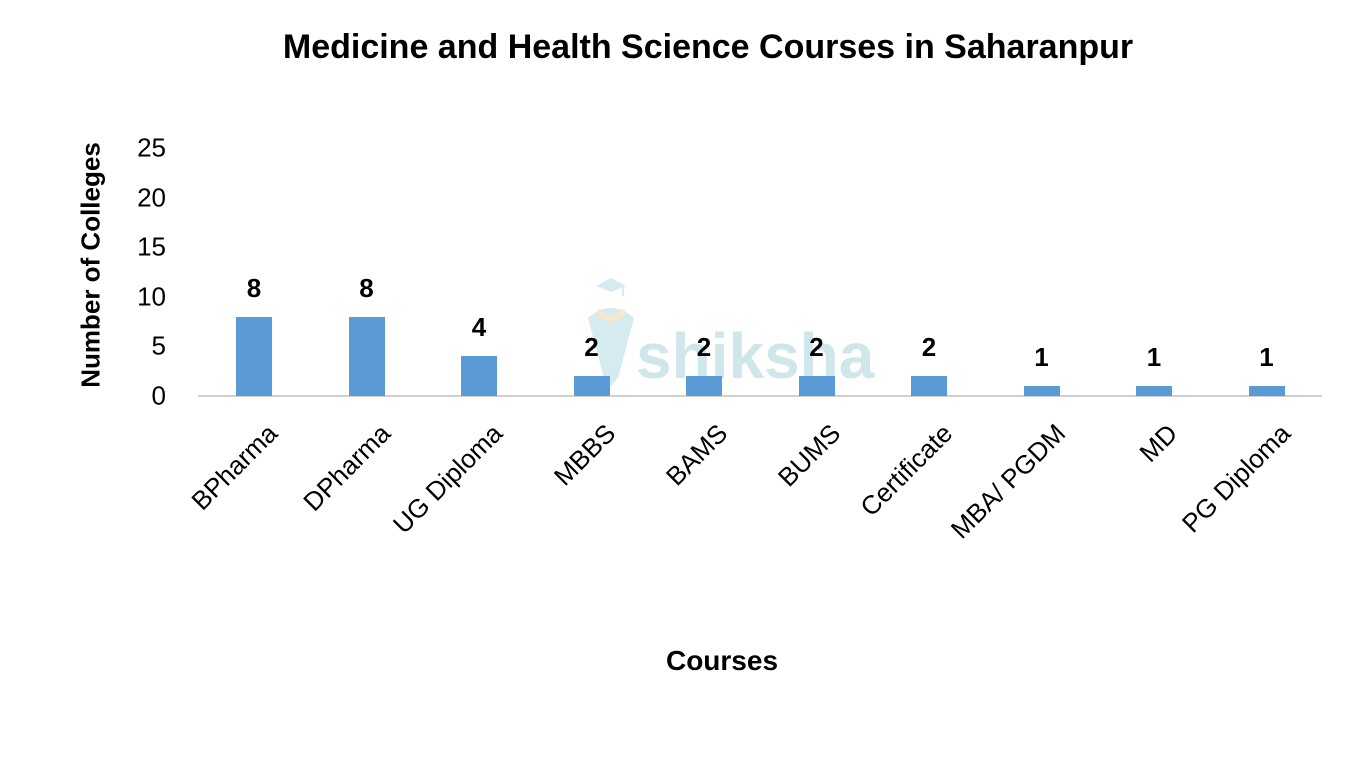 Image resolution: width=1346 pixels, height=764 pixels. What do you see at coordinates (234, 467) in the screenshot?
I see `x-tick-label: BPharma` at bounding box center [234, 467].